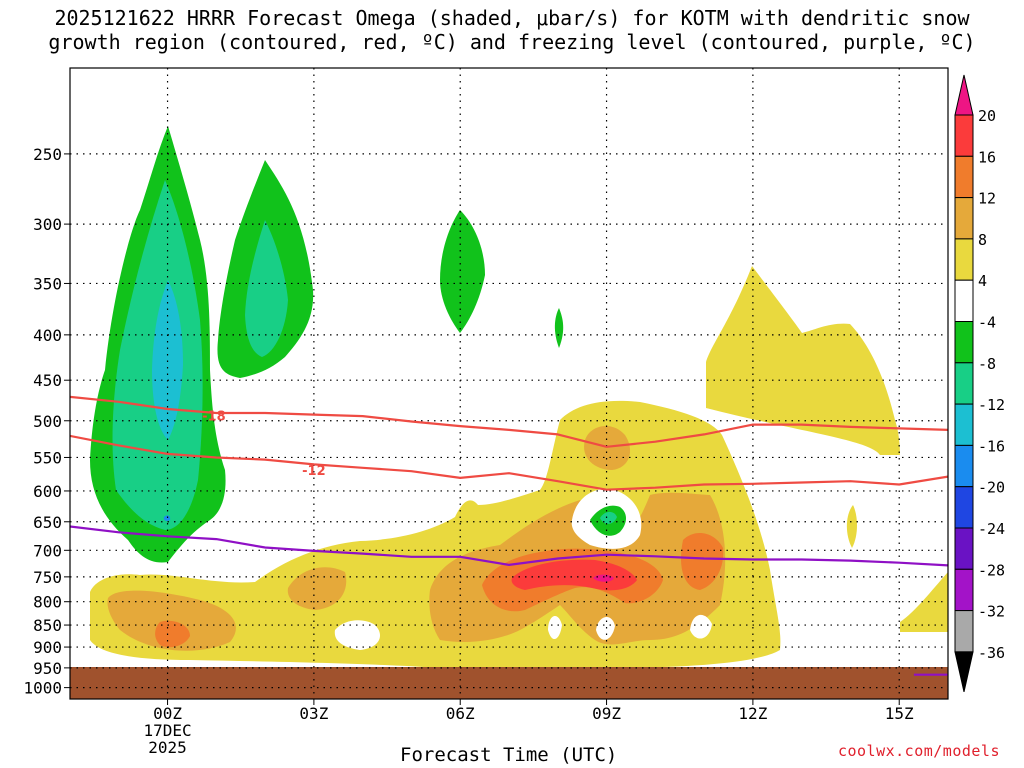  Describe the element at coordinates (509, 546) in the screenshot. I see `contour-freezing-level` at that location.